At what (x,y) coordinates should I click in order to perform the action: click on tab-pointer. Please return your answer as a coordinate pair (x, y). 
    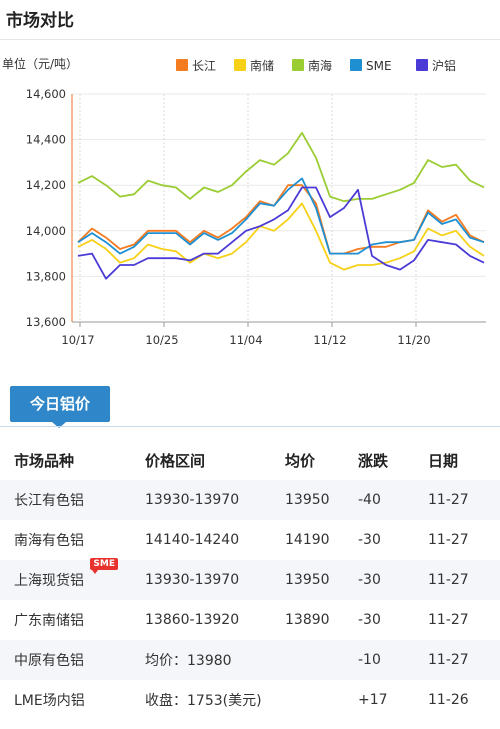
    Looking at the image, I should click on (59, 425).